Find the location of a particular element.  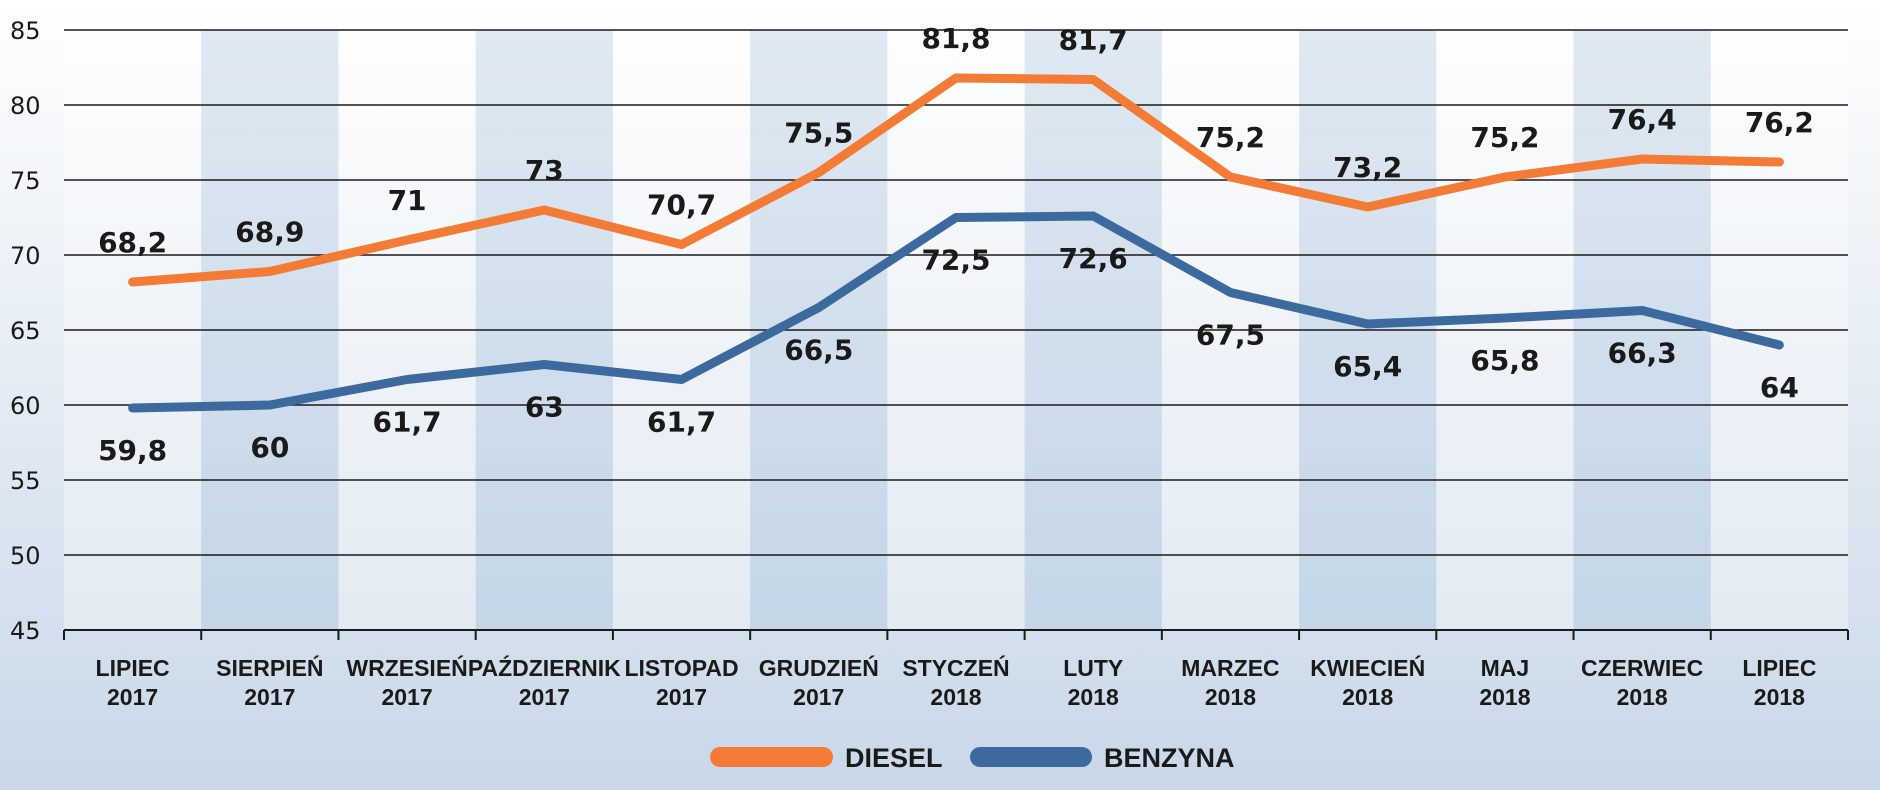

y-tick-label: 70 is located at coordinates (25, 256).